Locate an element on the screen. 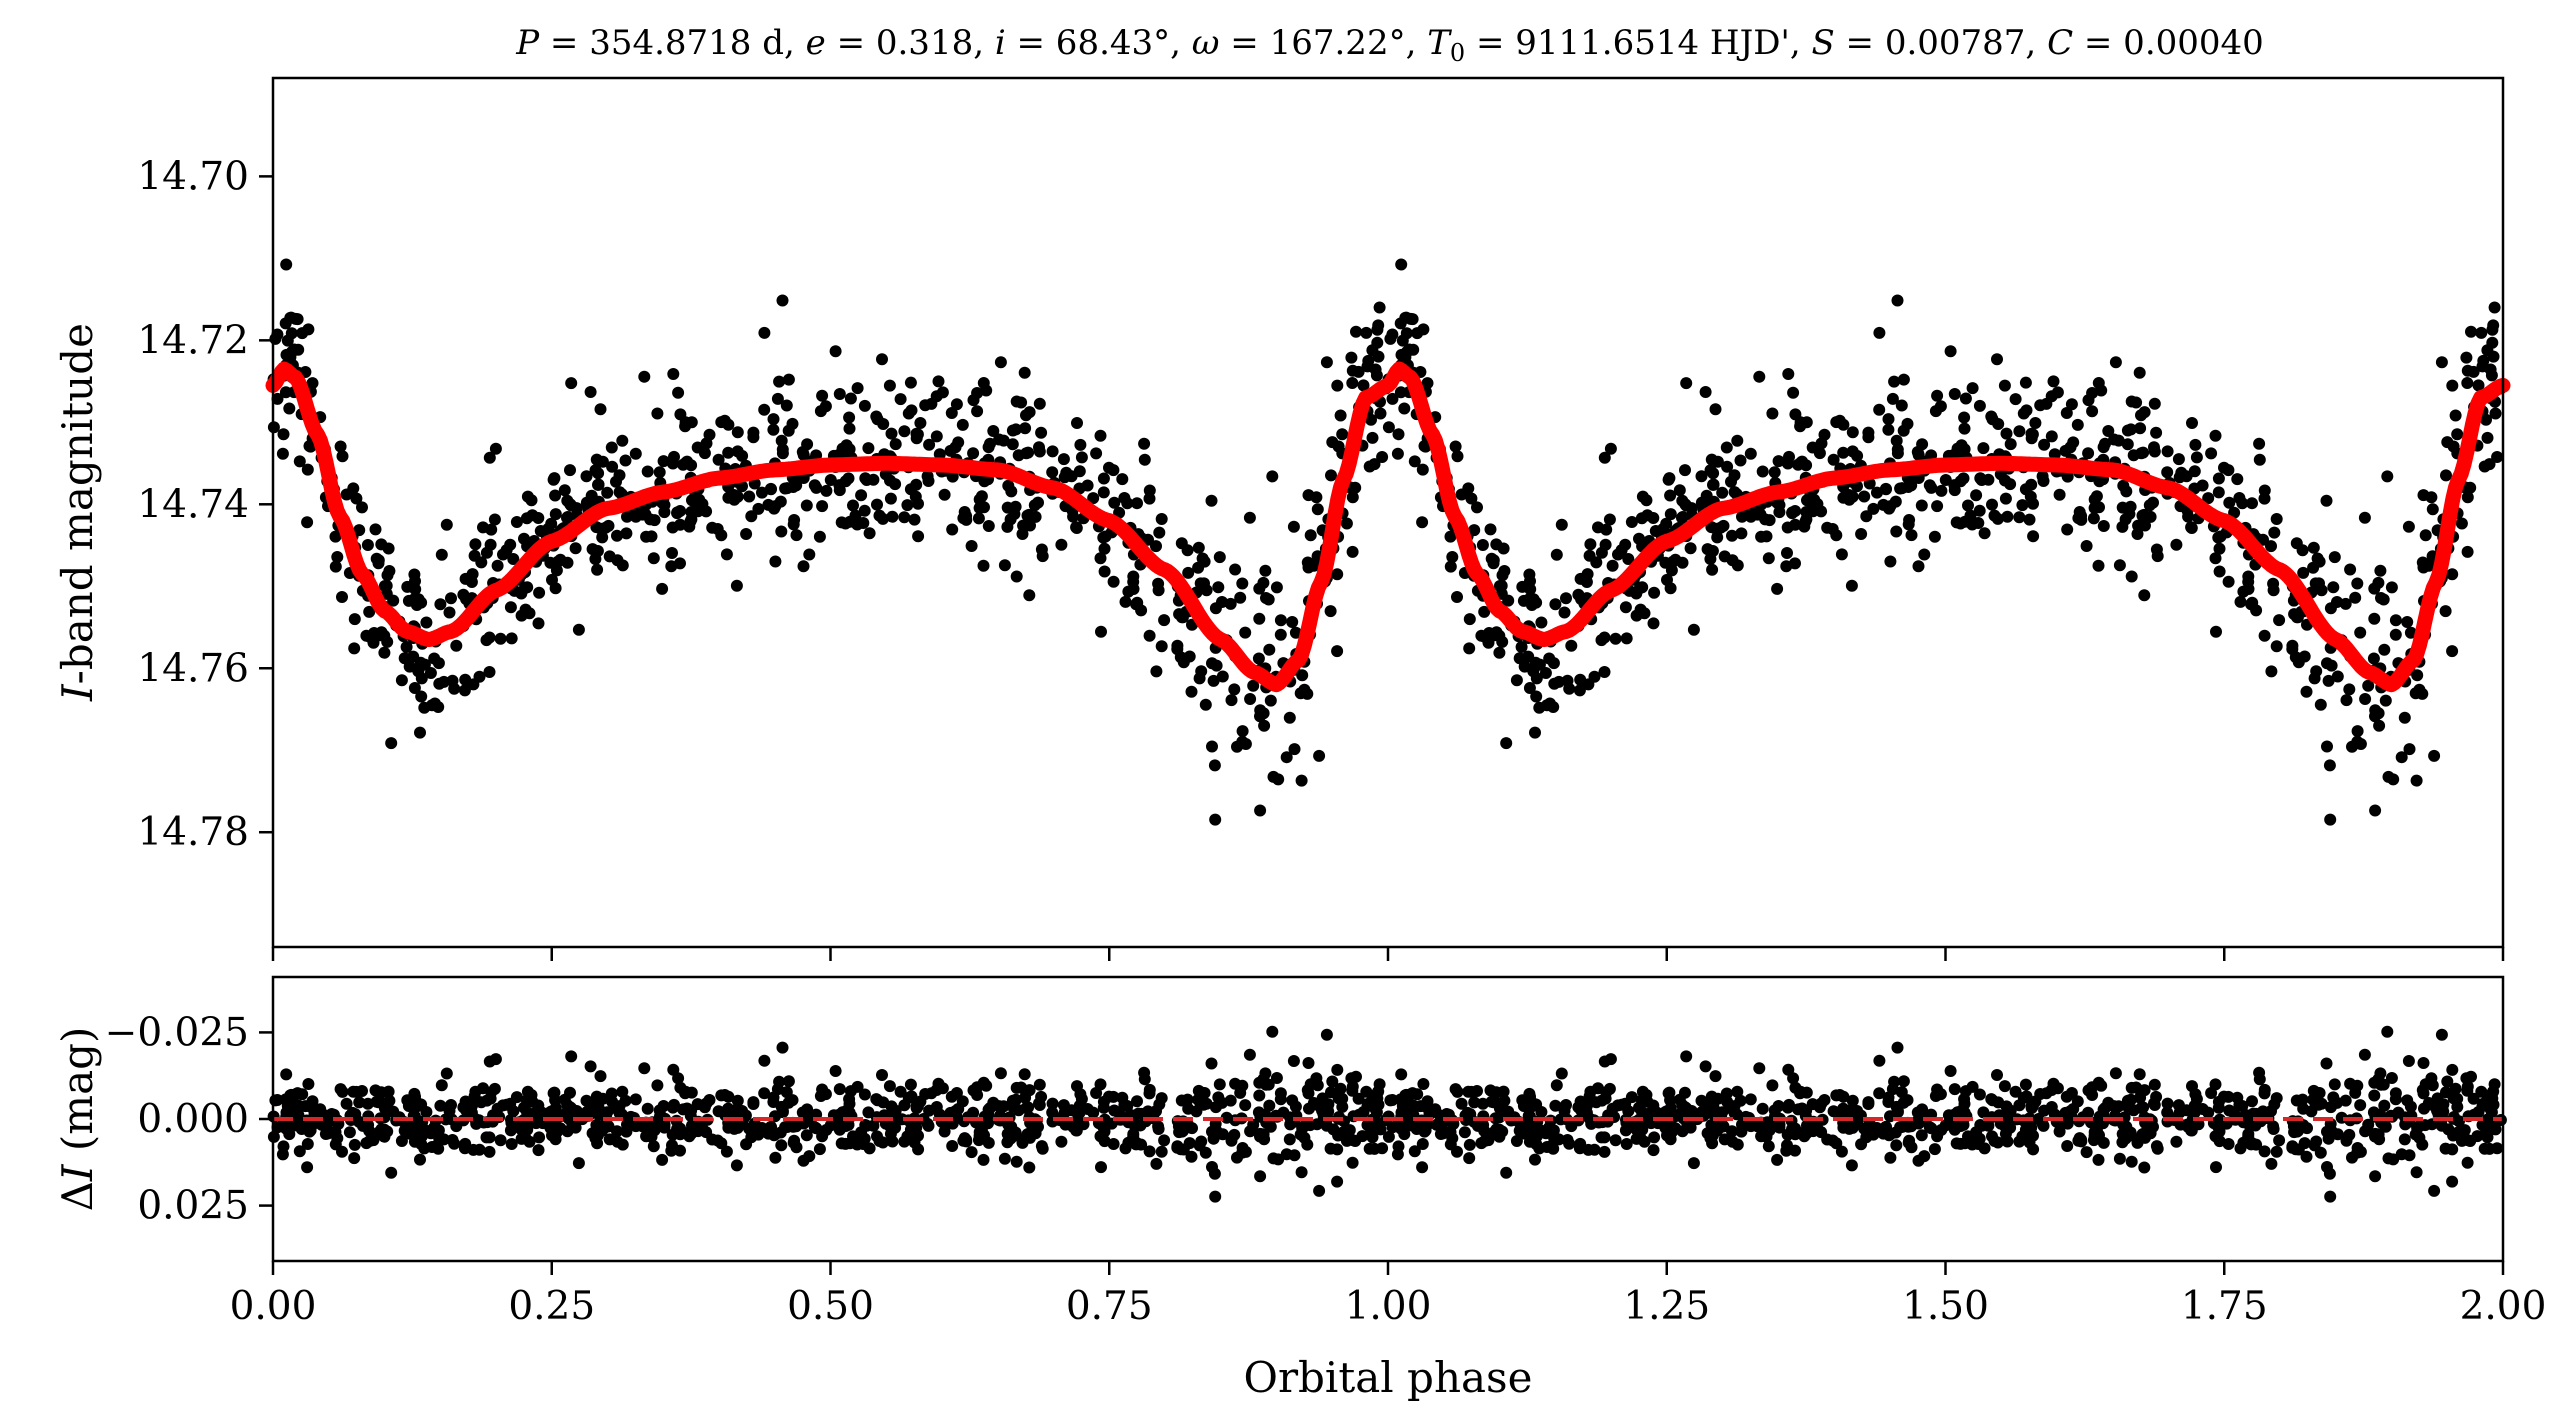 The image size is (2563, 1428). title-part: = 9111.6514 HJD', is located at coordinates (1638, 43).